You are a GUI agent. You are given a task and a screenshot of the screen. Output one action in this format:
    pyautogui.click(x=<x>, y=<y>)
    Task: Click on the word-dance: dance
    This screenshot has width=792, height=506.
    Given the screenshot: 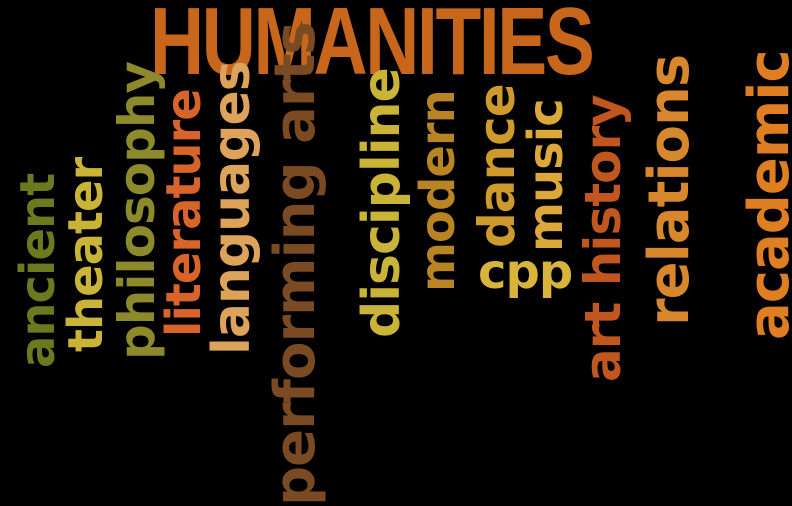 What is the action you would take?
    pyautogui.click(x=497, y=166)
    